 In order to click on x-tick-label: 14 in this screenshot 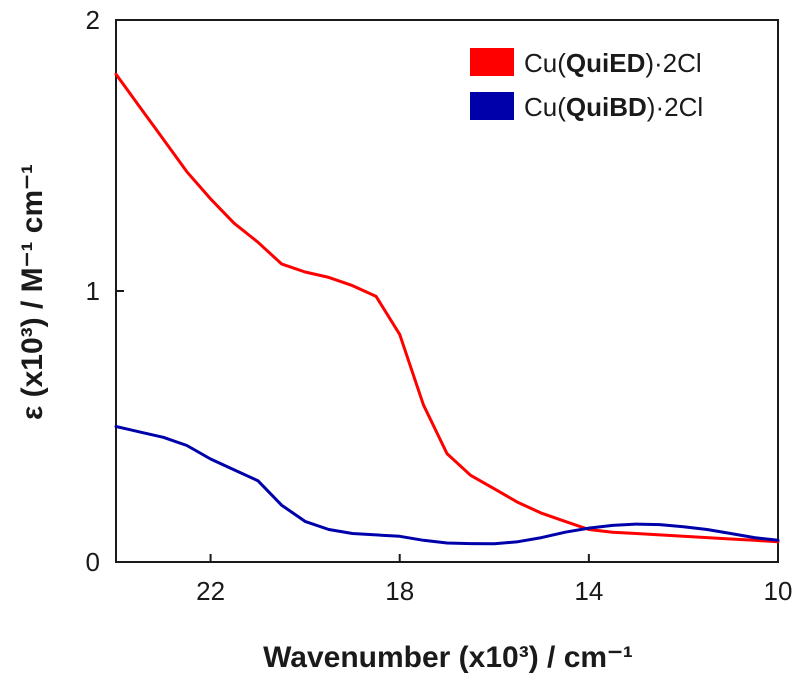, I will do `click(588, 591)`.